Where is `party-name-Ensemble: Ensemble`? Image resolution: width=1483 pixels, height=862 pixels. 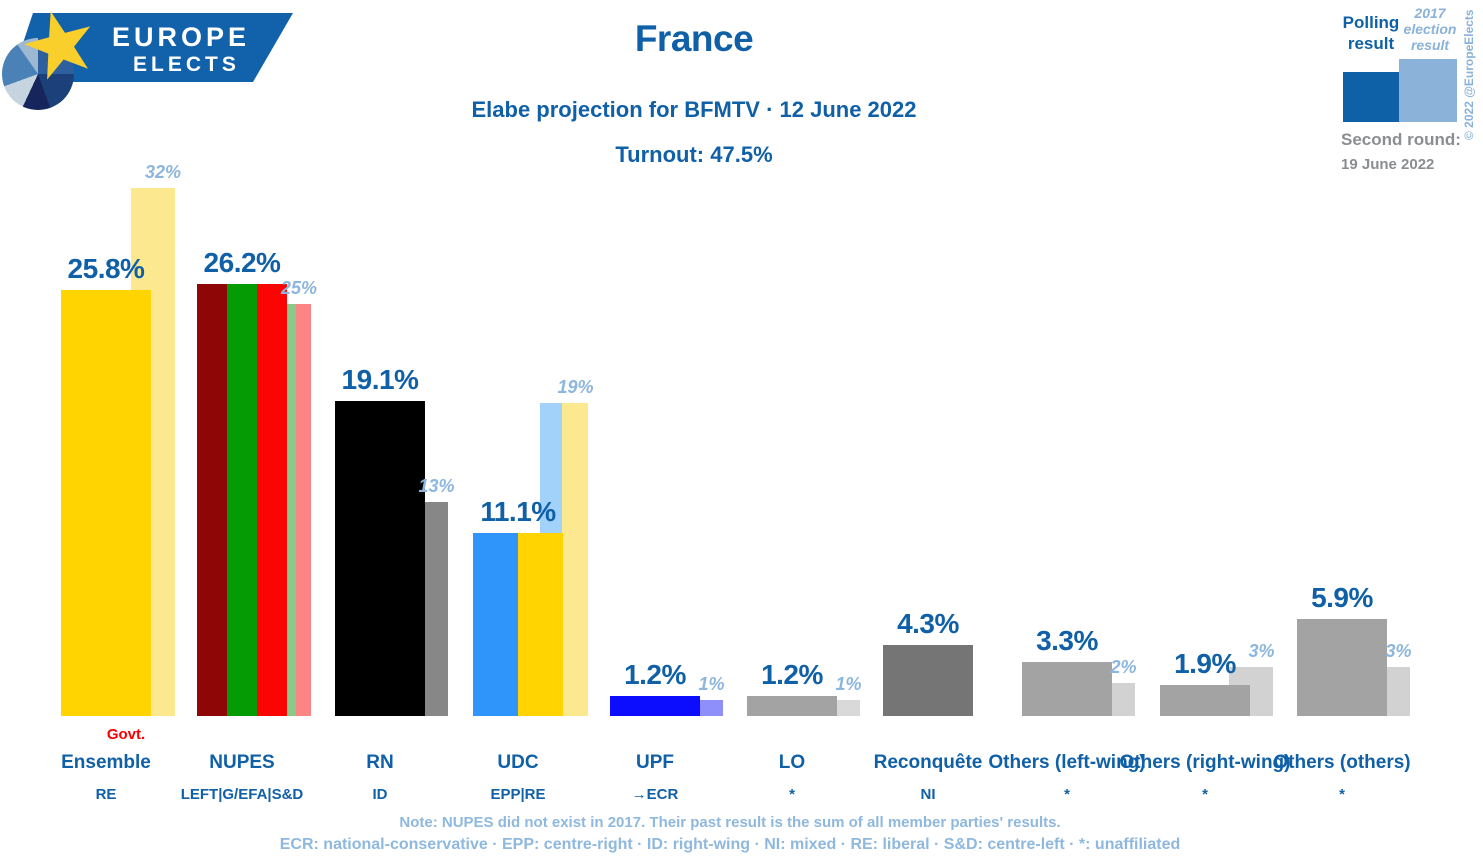 party-name-Ensemble: Ensemble is located at coordinates (106, 762).